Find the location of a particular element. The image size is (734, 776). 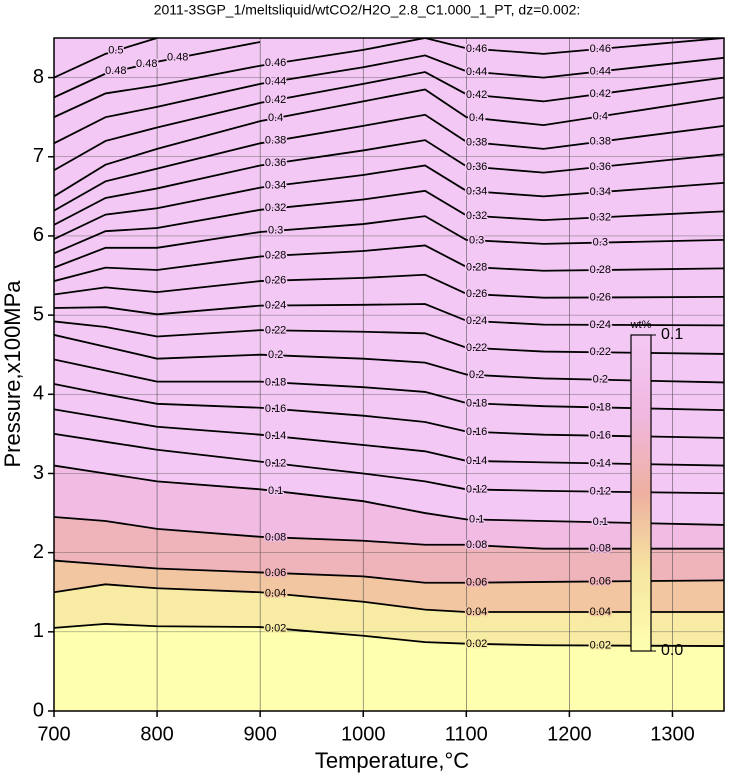

colorbar is located at coordinates (641, 493).